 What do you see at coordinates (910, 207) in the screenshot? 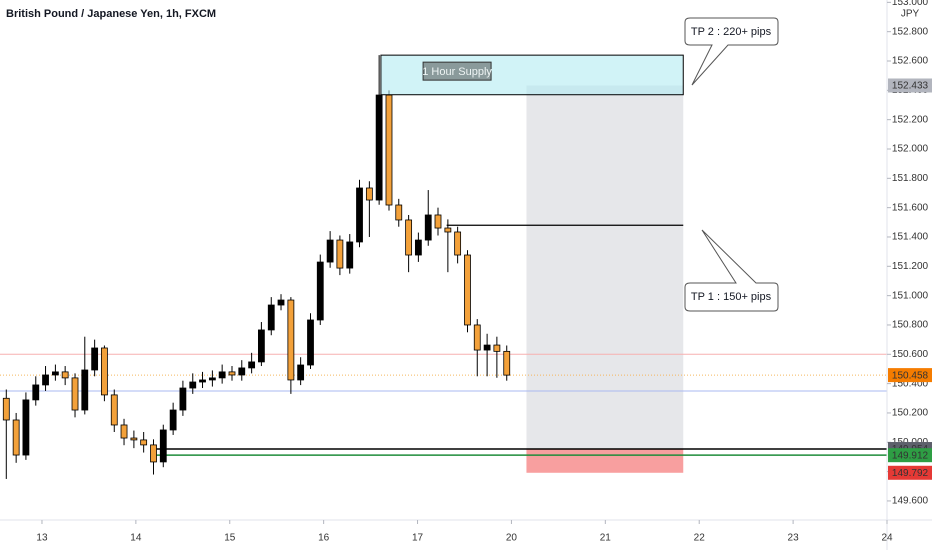
I see `y-tick-label: 151.600` at bounding box center [910, 207].